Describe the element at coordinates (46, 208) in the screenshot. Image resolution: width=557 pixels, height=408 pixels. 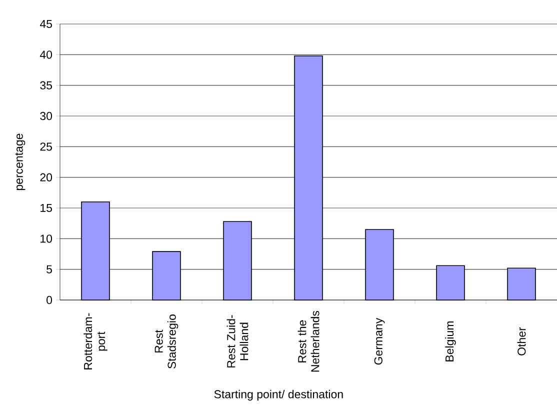
I see `y-tick-label: 15` at that location.